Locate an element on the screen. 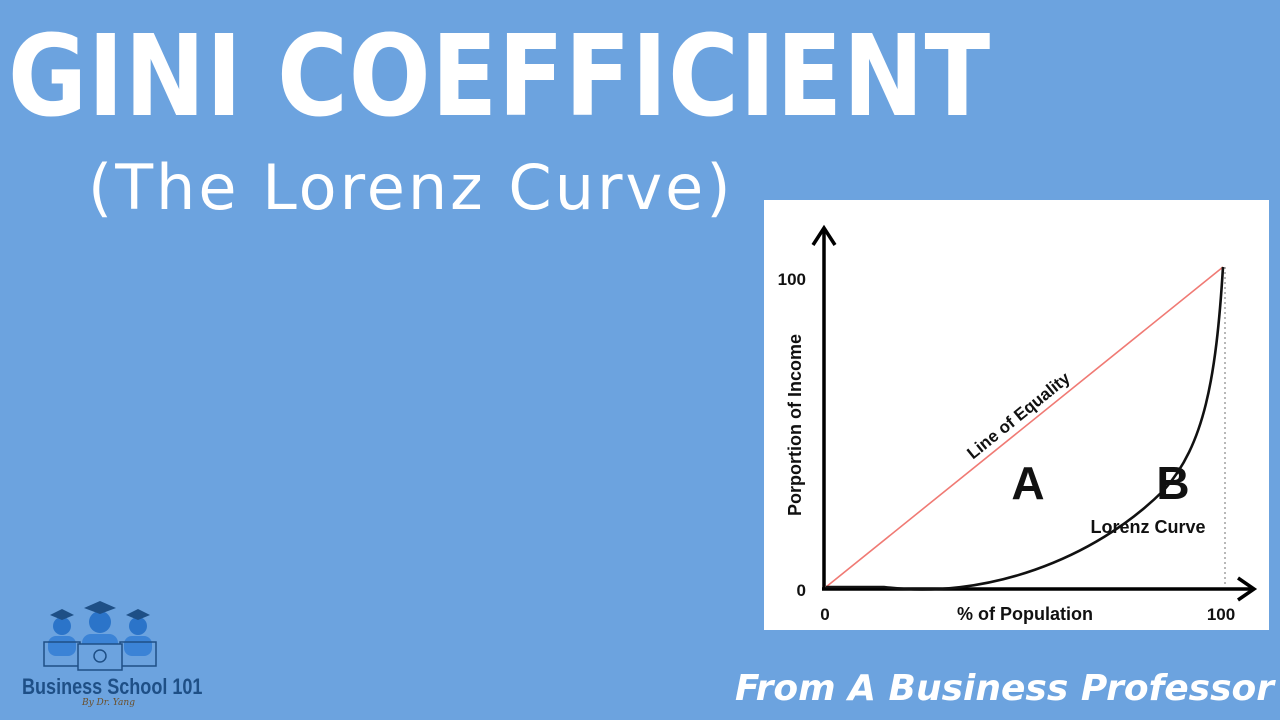  page-subtitle: (The Lorenz Curve) is located at coordinates (411, 187).